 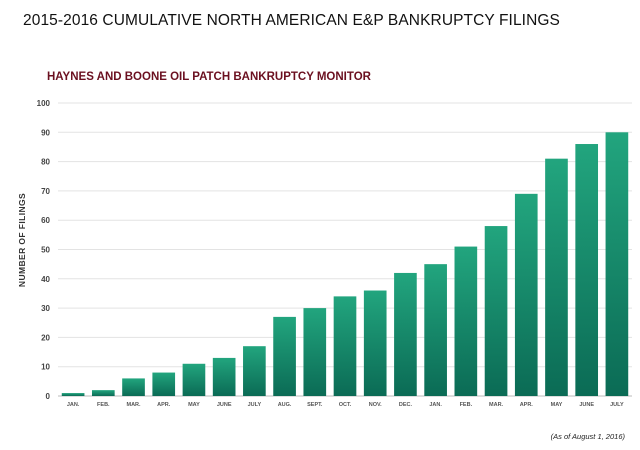 What do you see at coordinates (45, 337) in the screenshot?
I see `y-tick-label: 20` at bounding box center [45, 337].